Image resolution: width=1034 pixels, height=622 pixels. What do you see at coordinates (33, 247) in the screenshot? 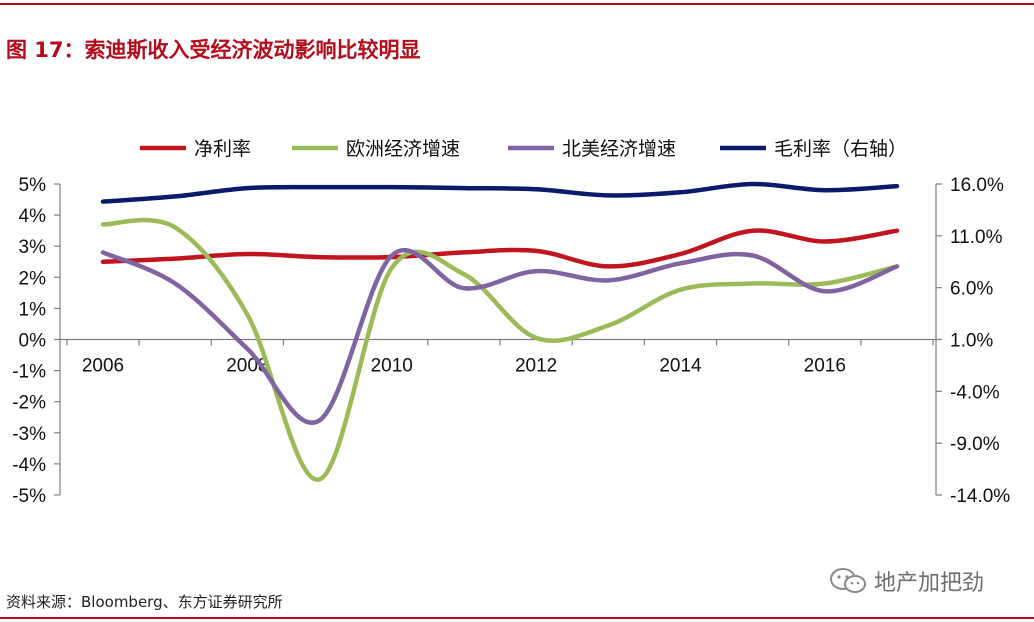
I see `left-tick-label: 3%` at bounding box center [33, 247].